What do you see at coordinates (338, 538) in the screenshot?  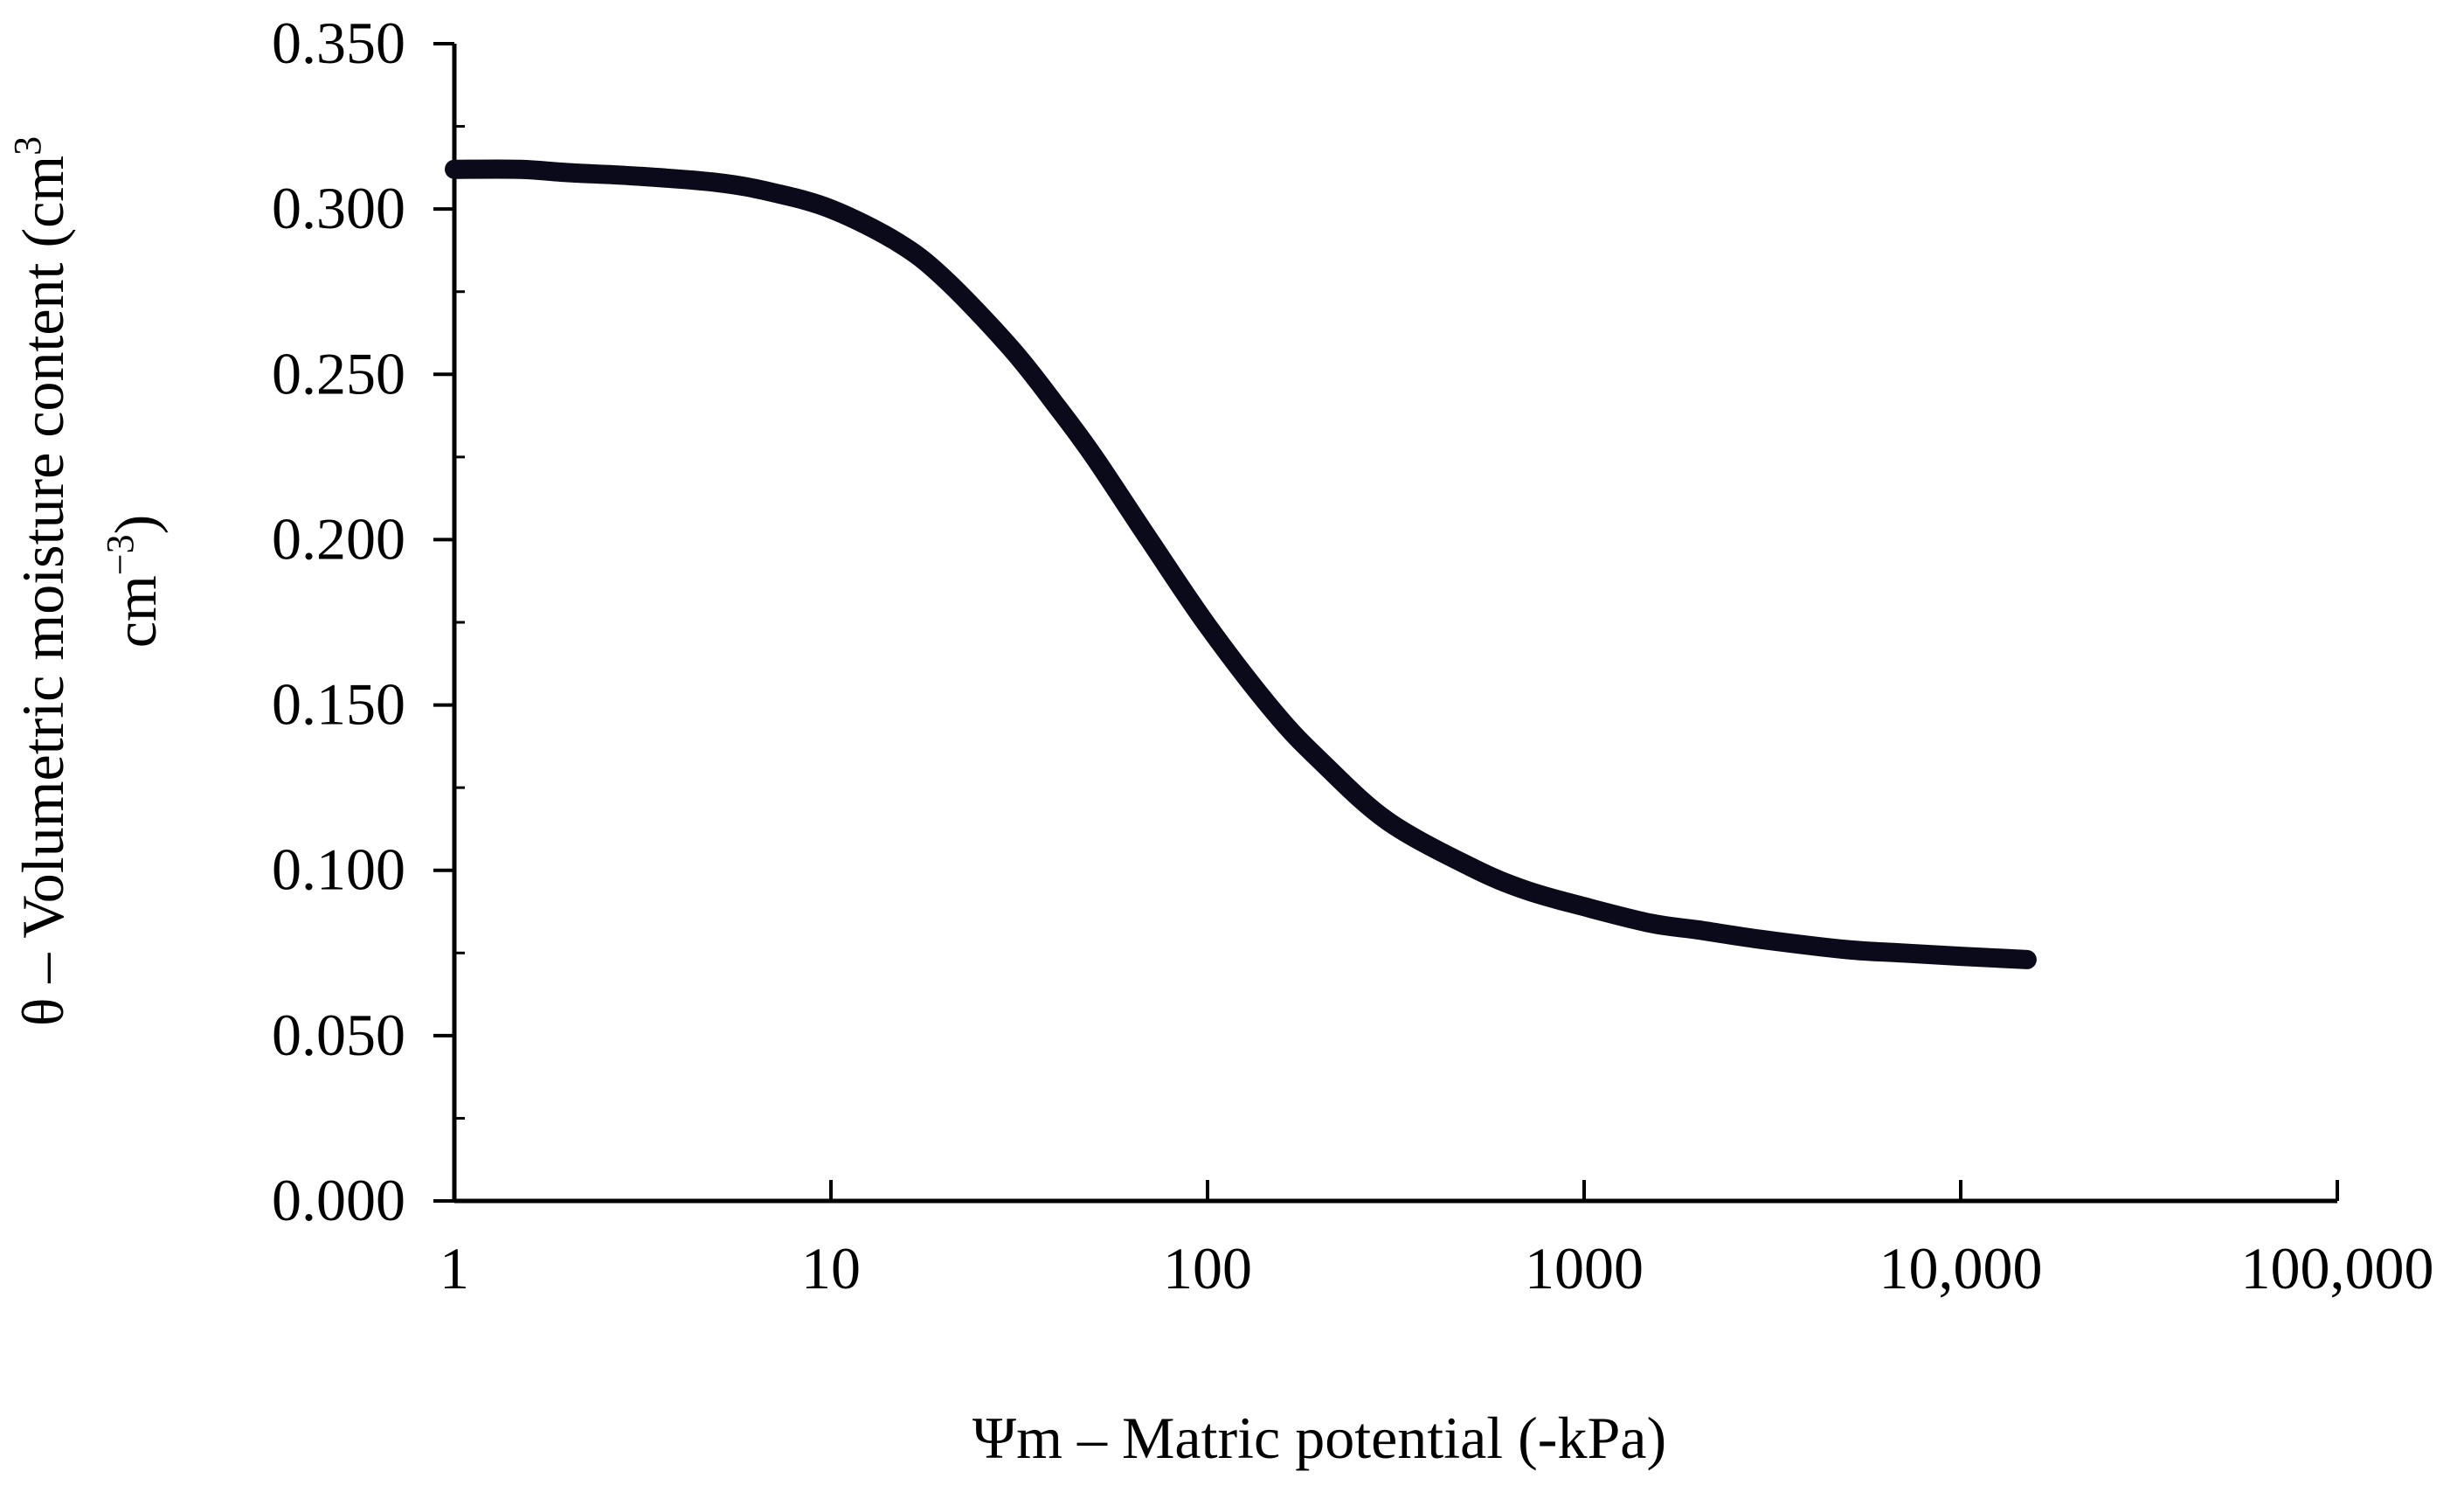 I see `y-tick-label-4: 0.200` at bounding box center [338, 538].